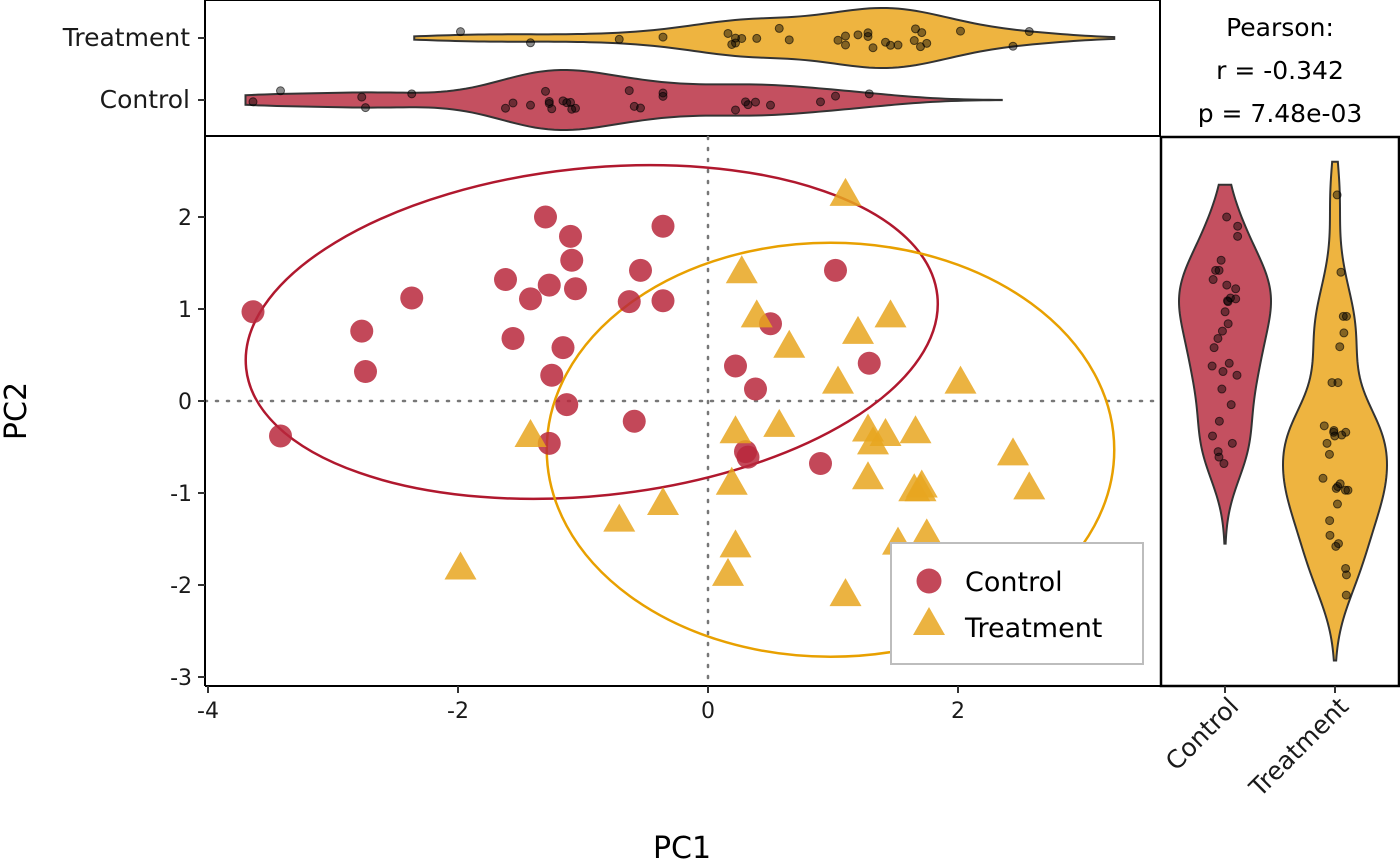  What do you see at coordinates (708, 711) in the screenshot?
I see `x-tick-label: 0` at bounding box center [708, 711].